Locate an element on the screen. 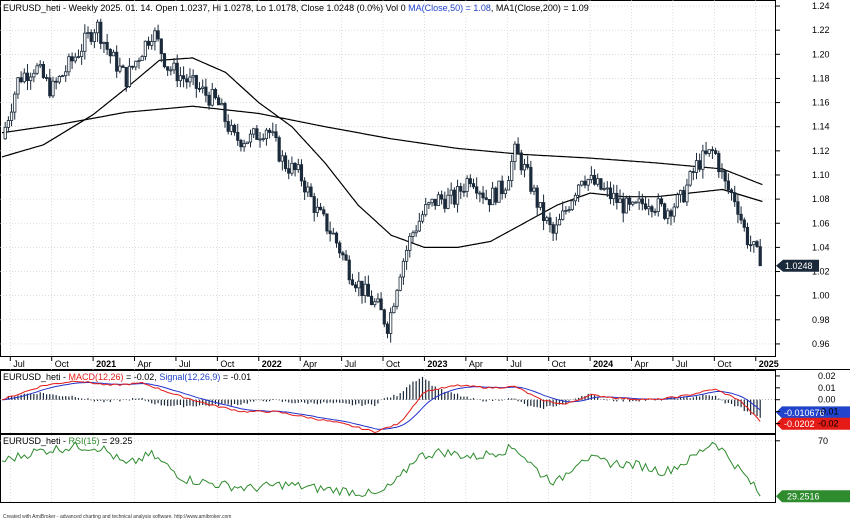 This screenshot has width=850, height=521. x-label-2024: 2024 is located at coordinates (603, 364).